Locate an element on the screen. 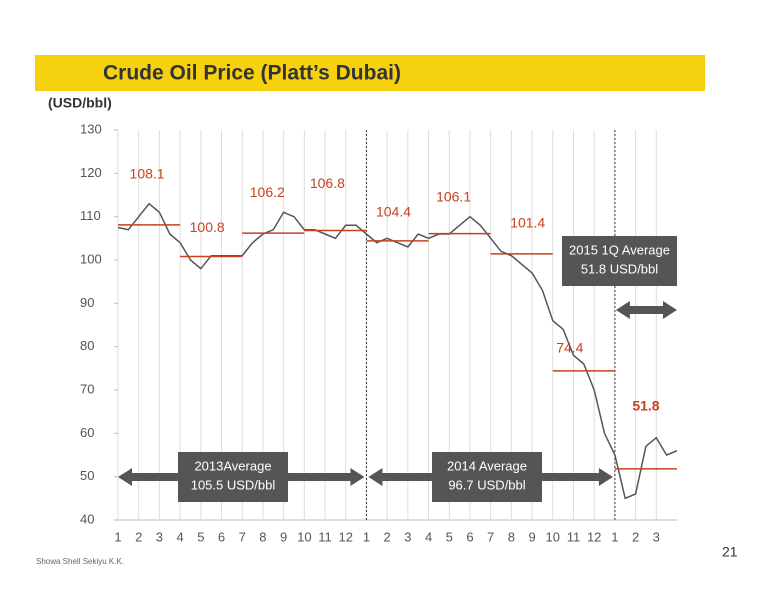 This screenshot has width=776, height=605. title-banner is located at coordinates (370, 73).